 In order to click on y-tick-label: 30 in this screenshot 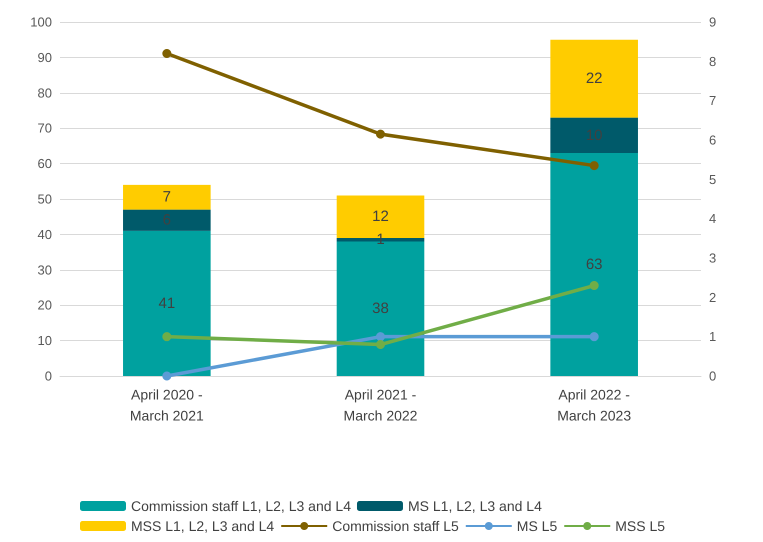, I will do `click(45, 270)`.